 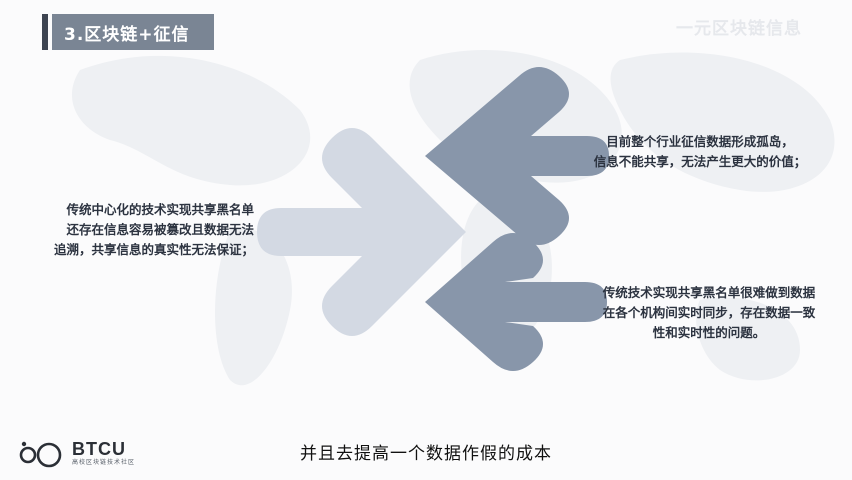 I want to click on logo-name: BTCU, so click(x=99, y=448).